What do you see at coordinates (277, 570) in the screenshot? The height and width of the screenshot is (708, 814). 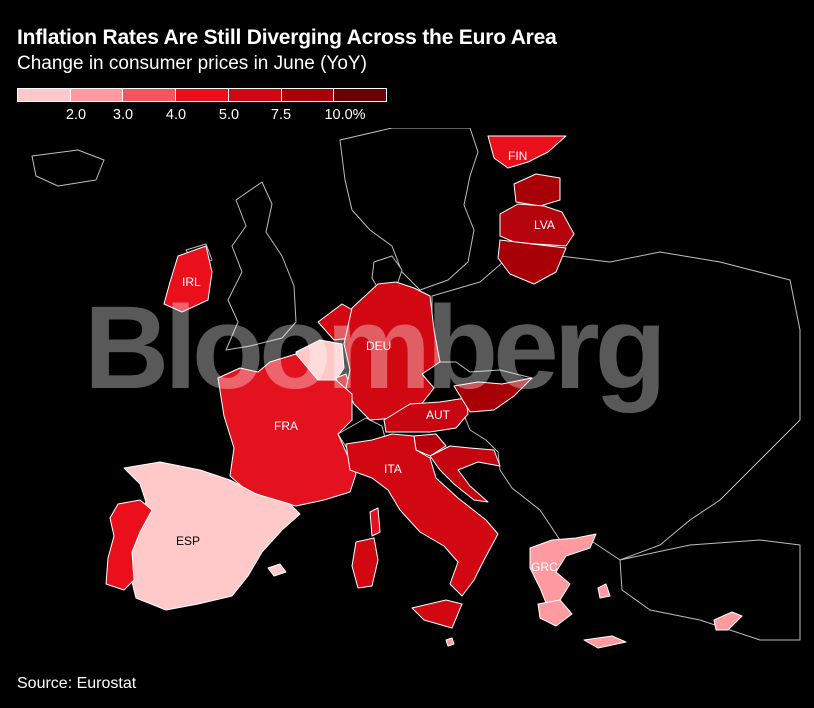 I see `country-esp-islands` at bounding box center [277, 570].